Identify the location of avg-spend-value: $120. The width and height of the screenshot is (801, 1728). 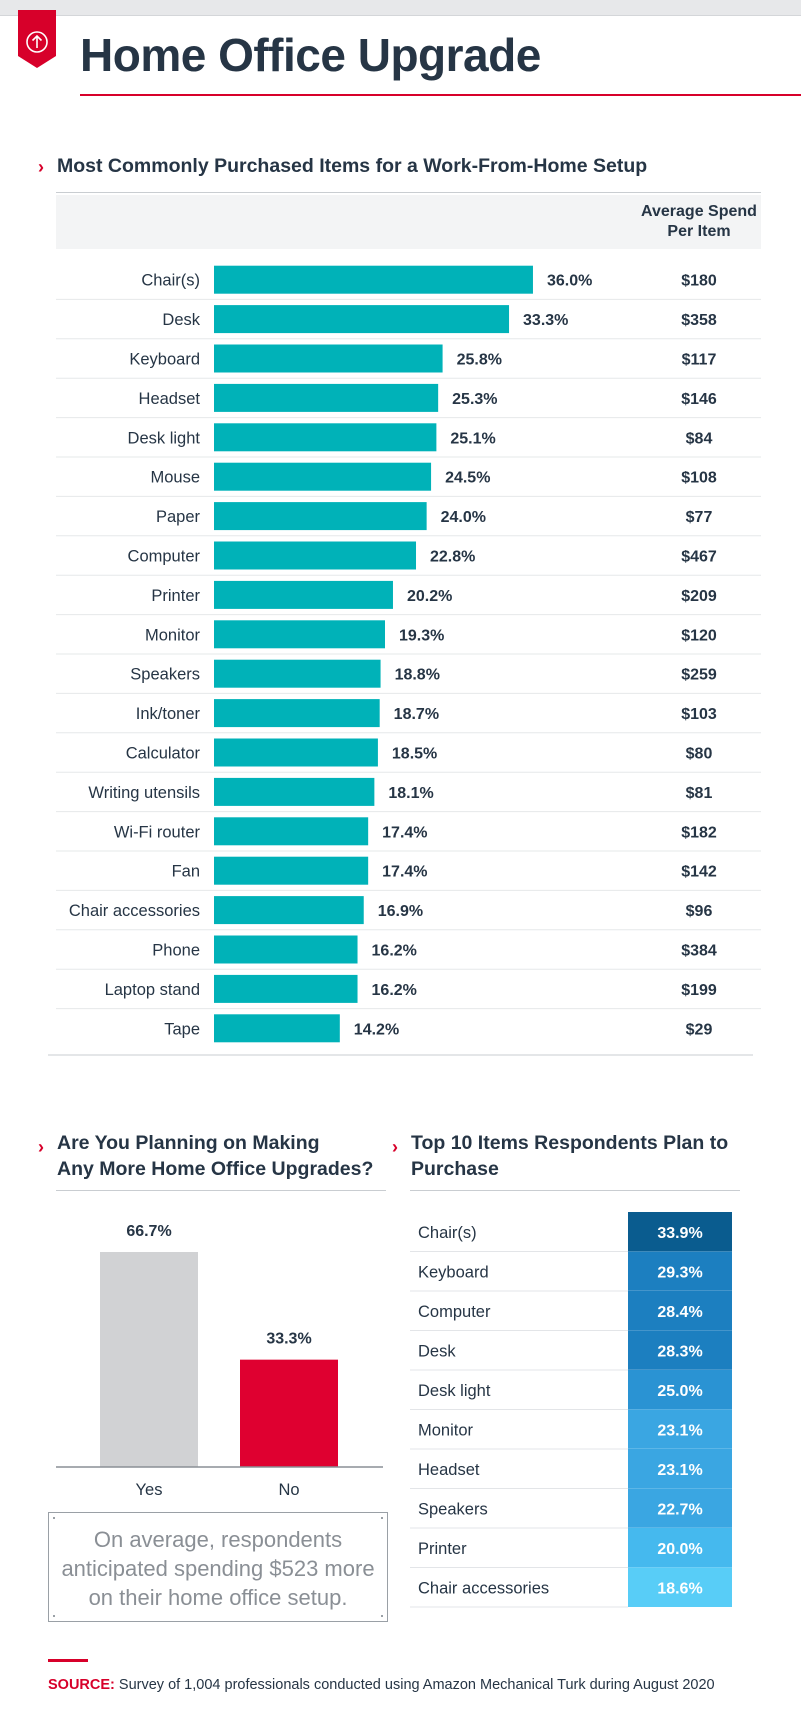
(699, 635).